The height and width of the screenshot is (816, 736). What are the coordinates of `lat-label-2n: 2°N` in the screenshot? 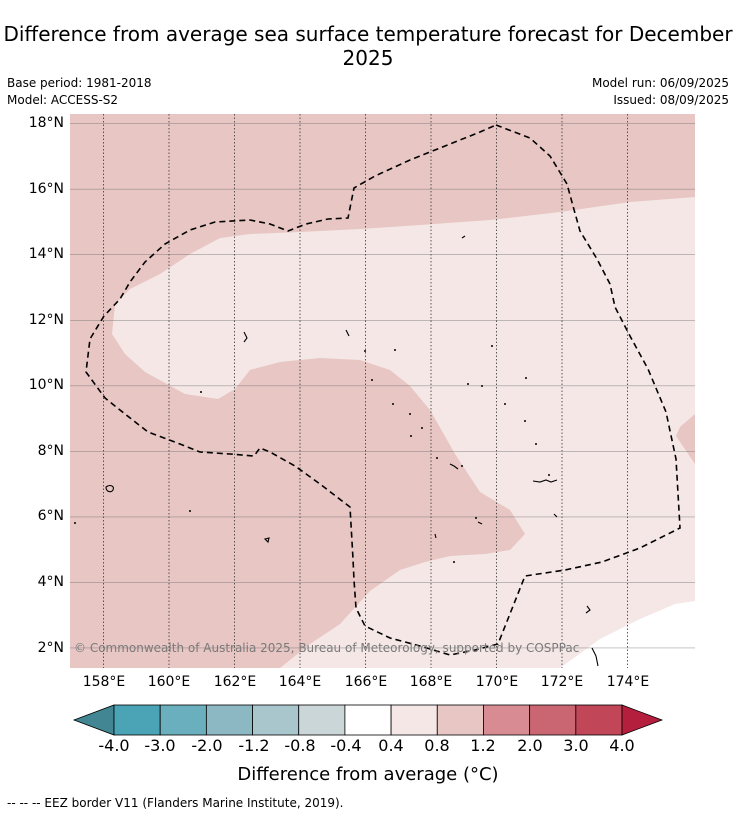 It's located at (50, 648).